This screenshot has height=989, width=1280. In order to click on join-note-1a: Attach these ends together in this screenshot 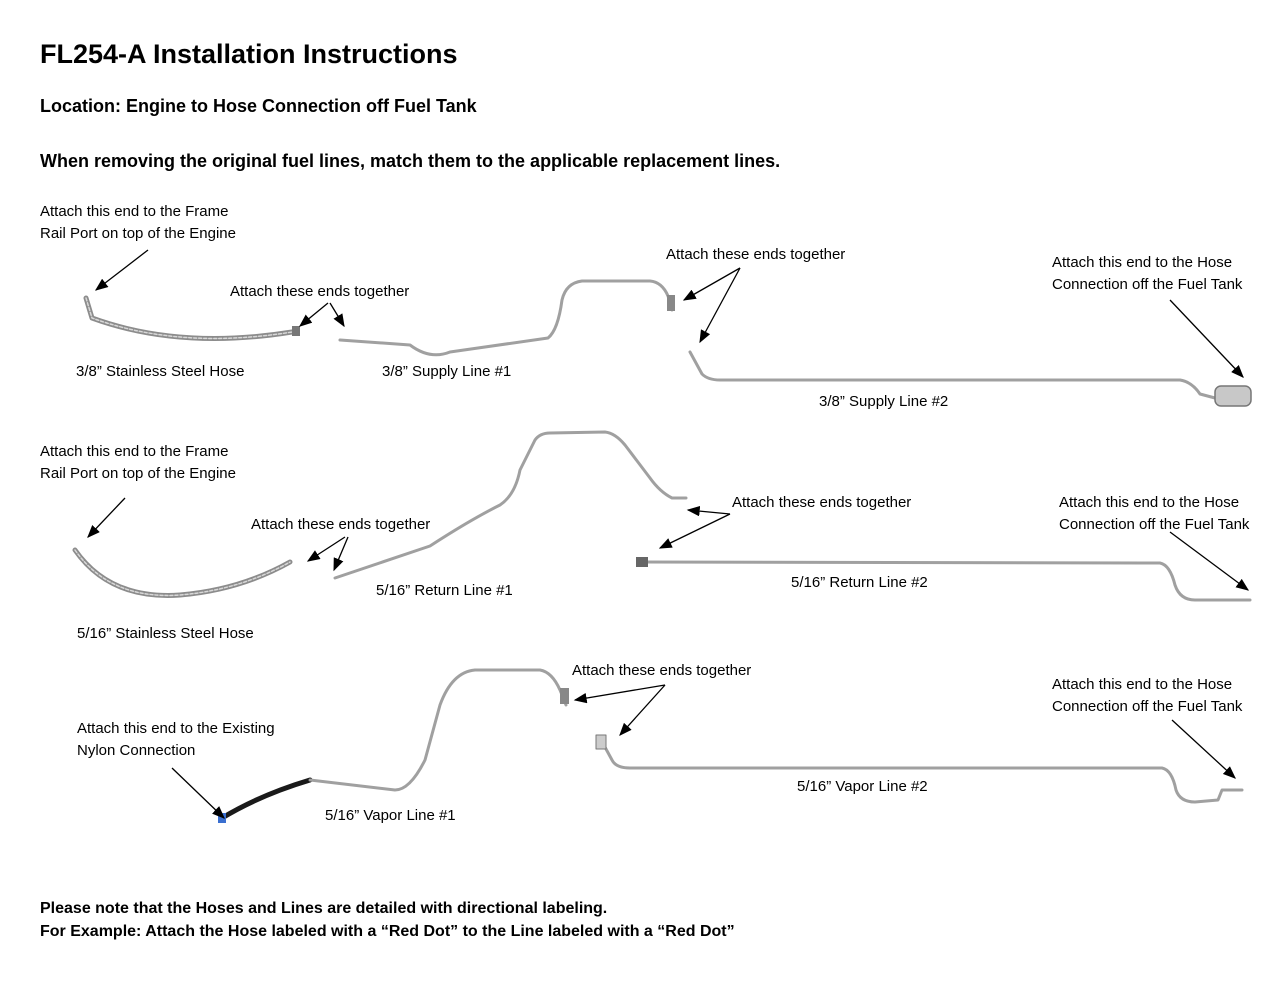, I will do `click(320, 291)`.